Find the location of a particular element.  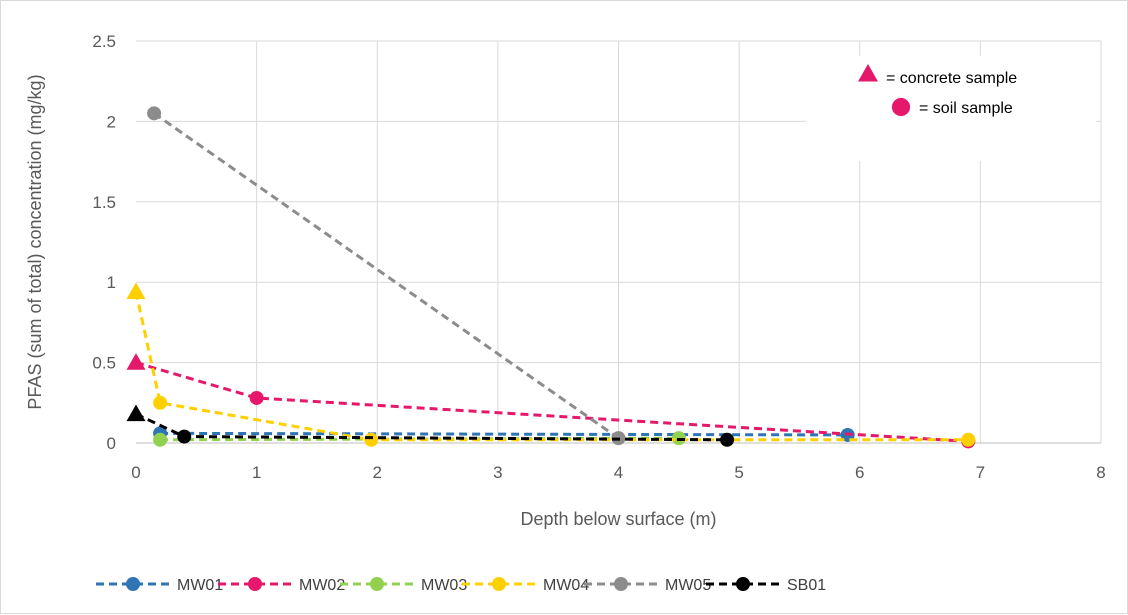

marker-key-background is located at coordinates (951, 108).